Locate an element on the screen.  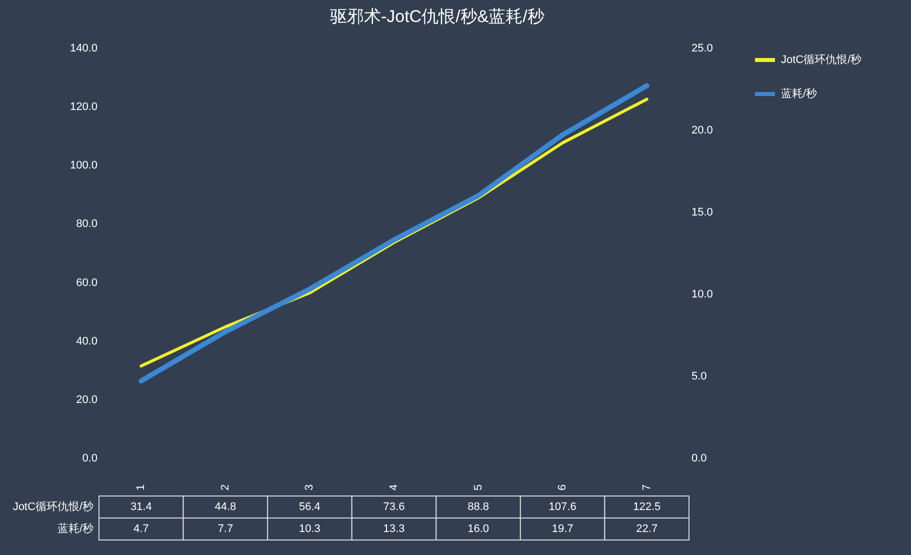
text: JotC循环仇恨/秒 is located at coordinates (53, 507).